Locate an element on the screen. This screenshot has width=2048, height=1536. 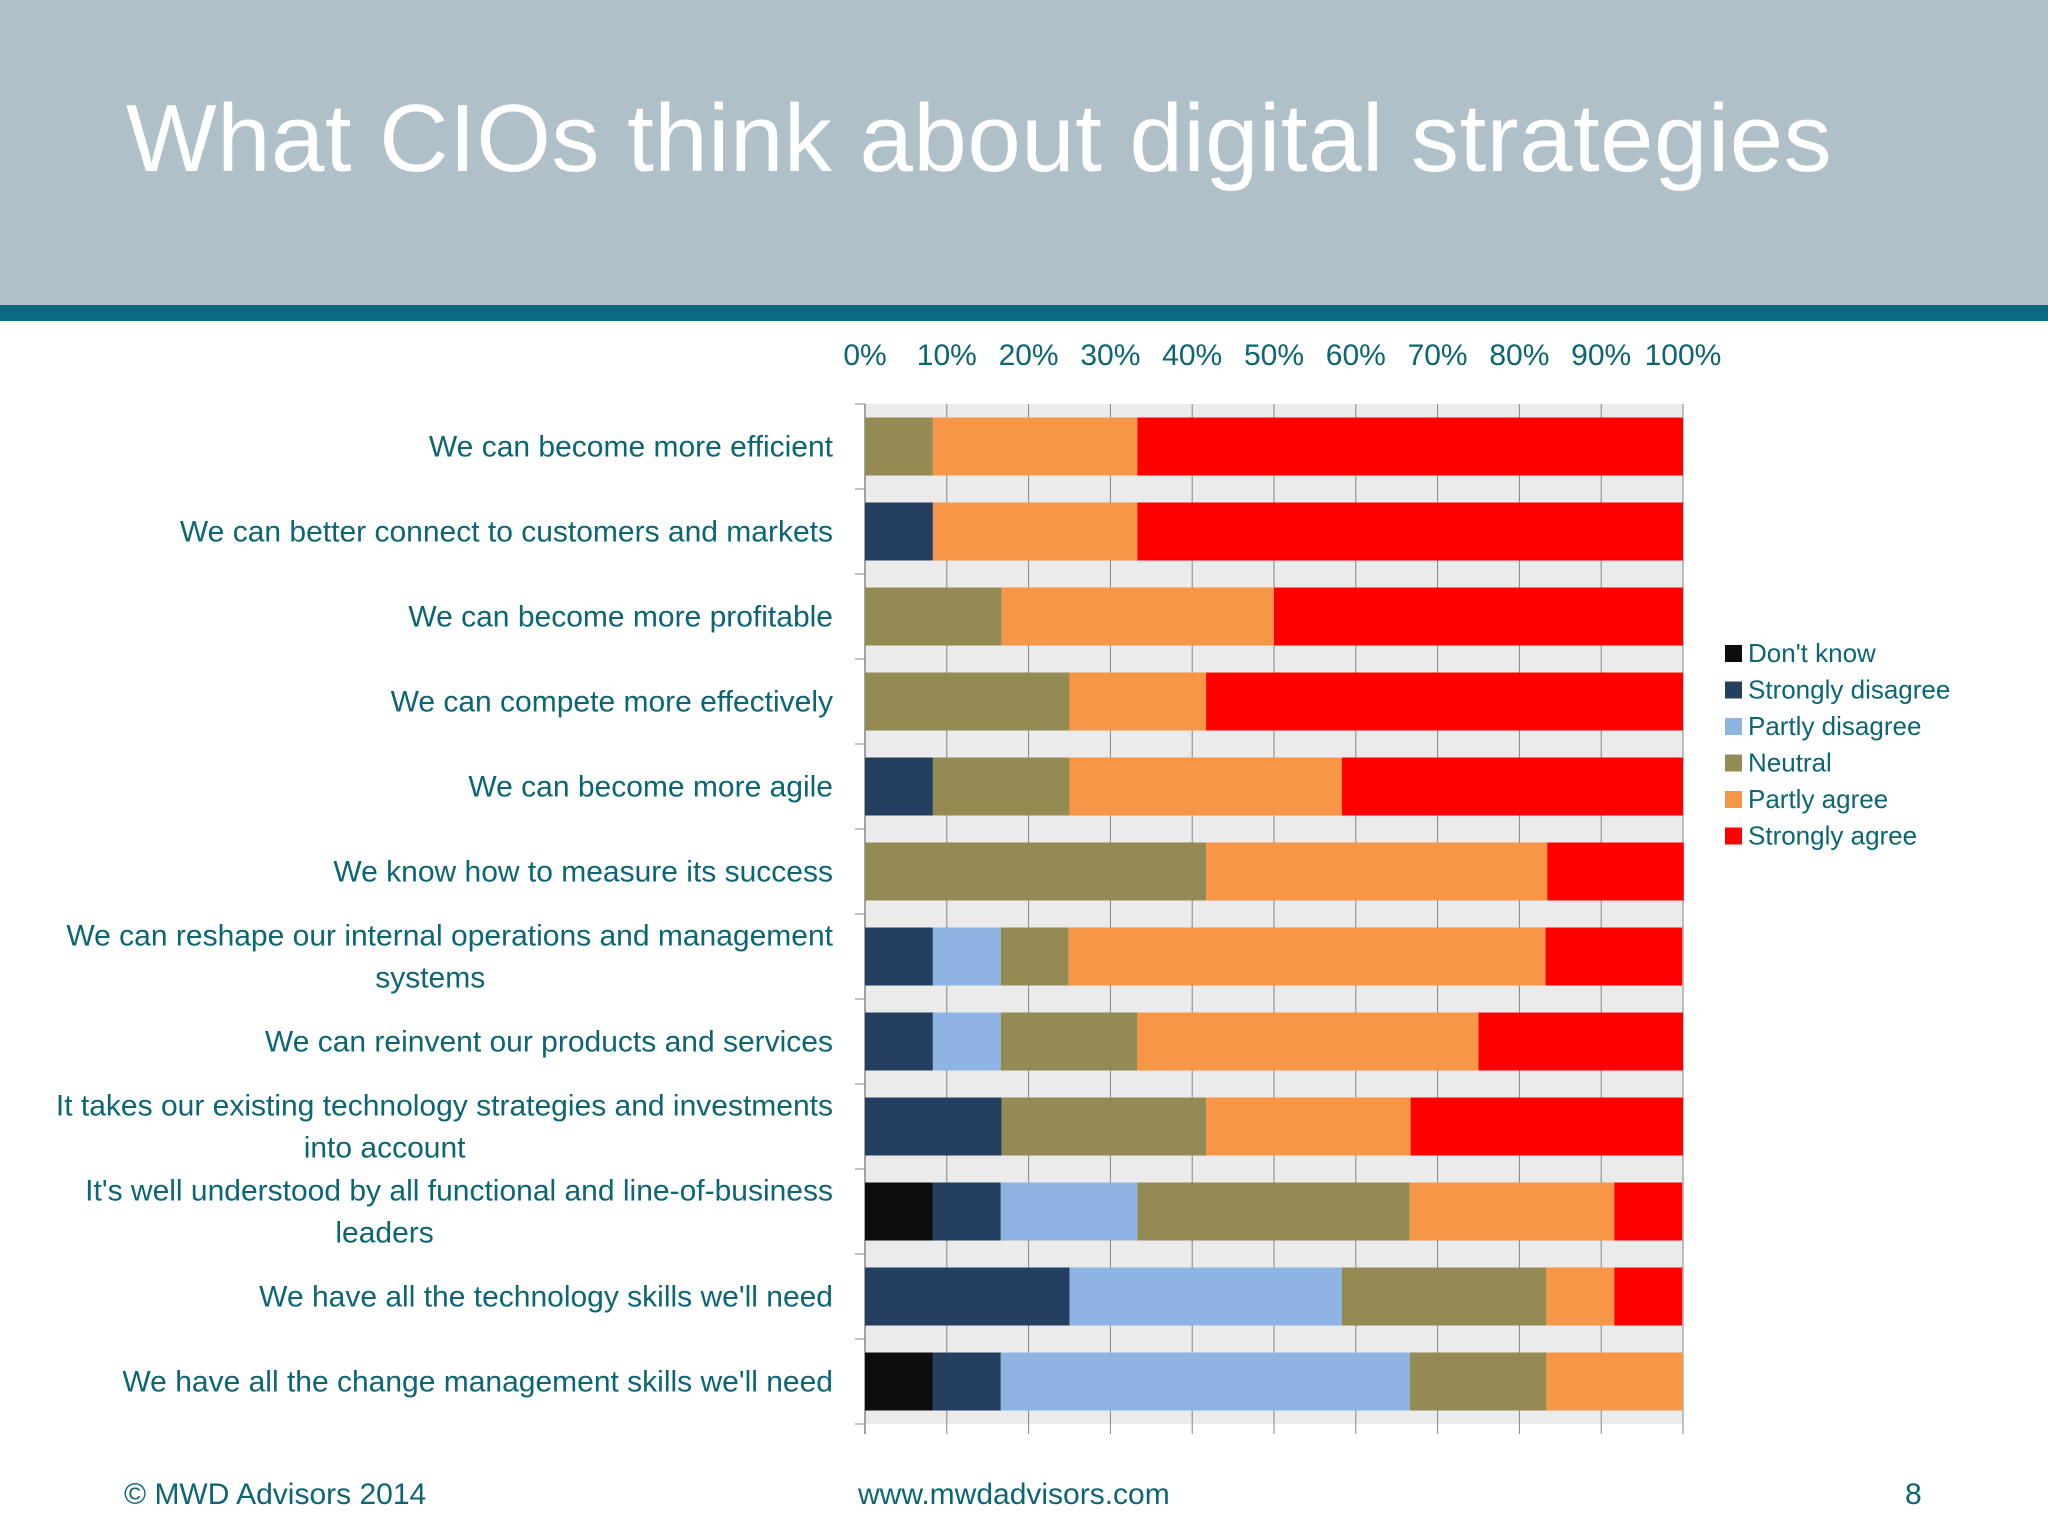
legend-label: Don't know is located at coordinates (1812, 653).